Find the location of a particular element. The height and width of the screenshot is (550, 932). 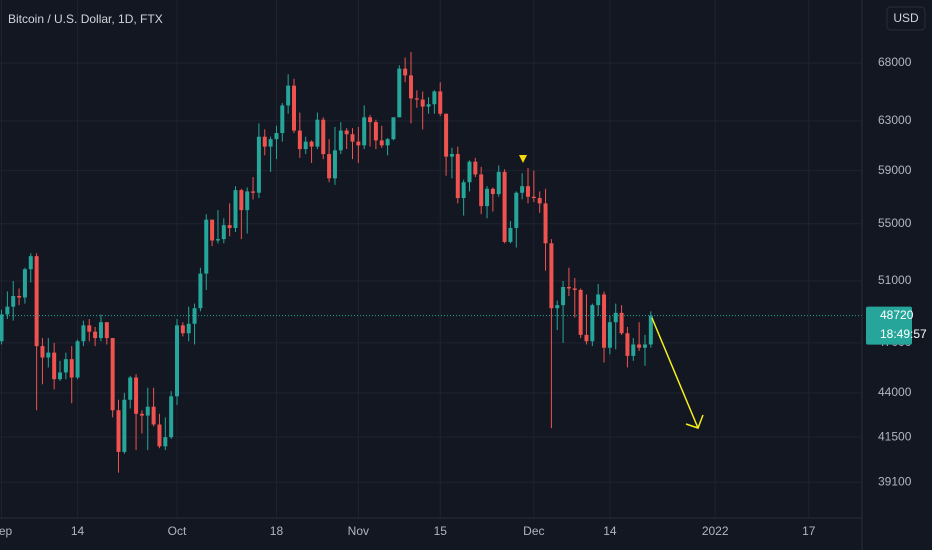

y-tick-label: 39100 is located at coordinates (895, 481).